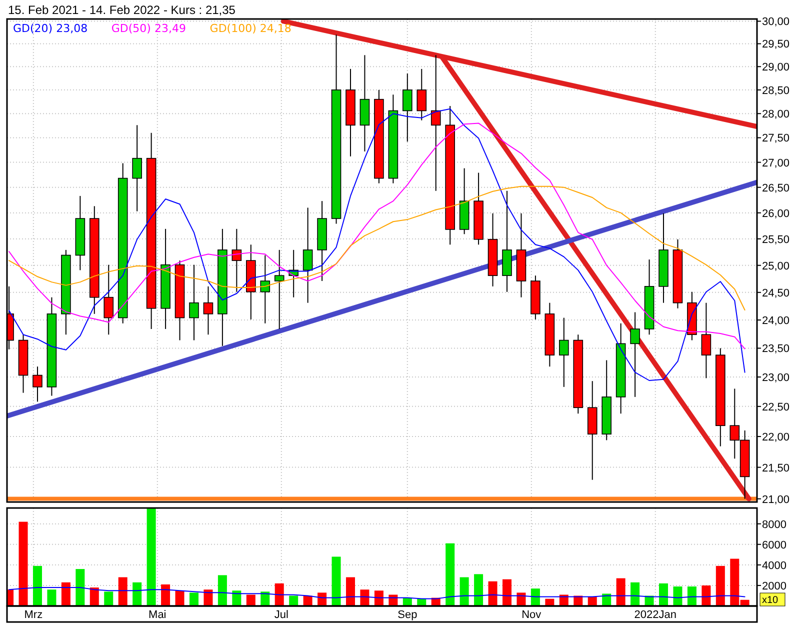 The image size is (805, 630). I want to click on x-tick-label: 2022Jan, so click(655, 615).